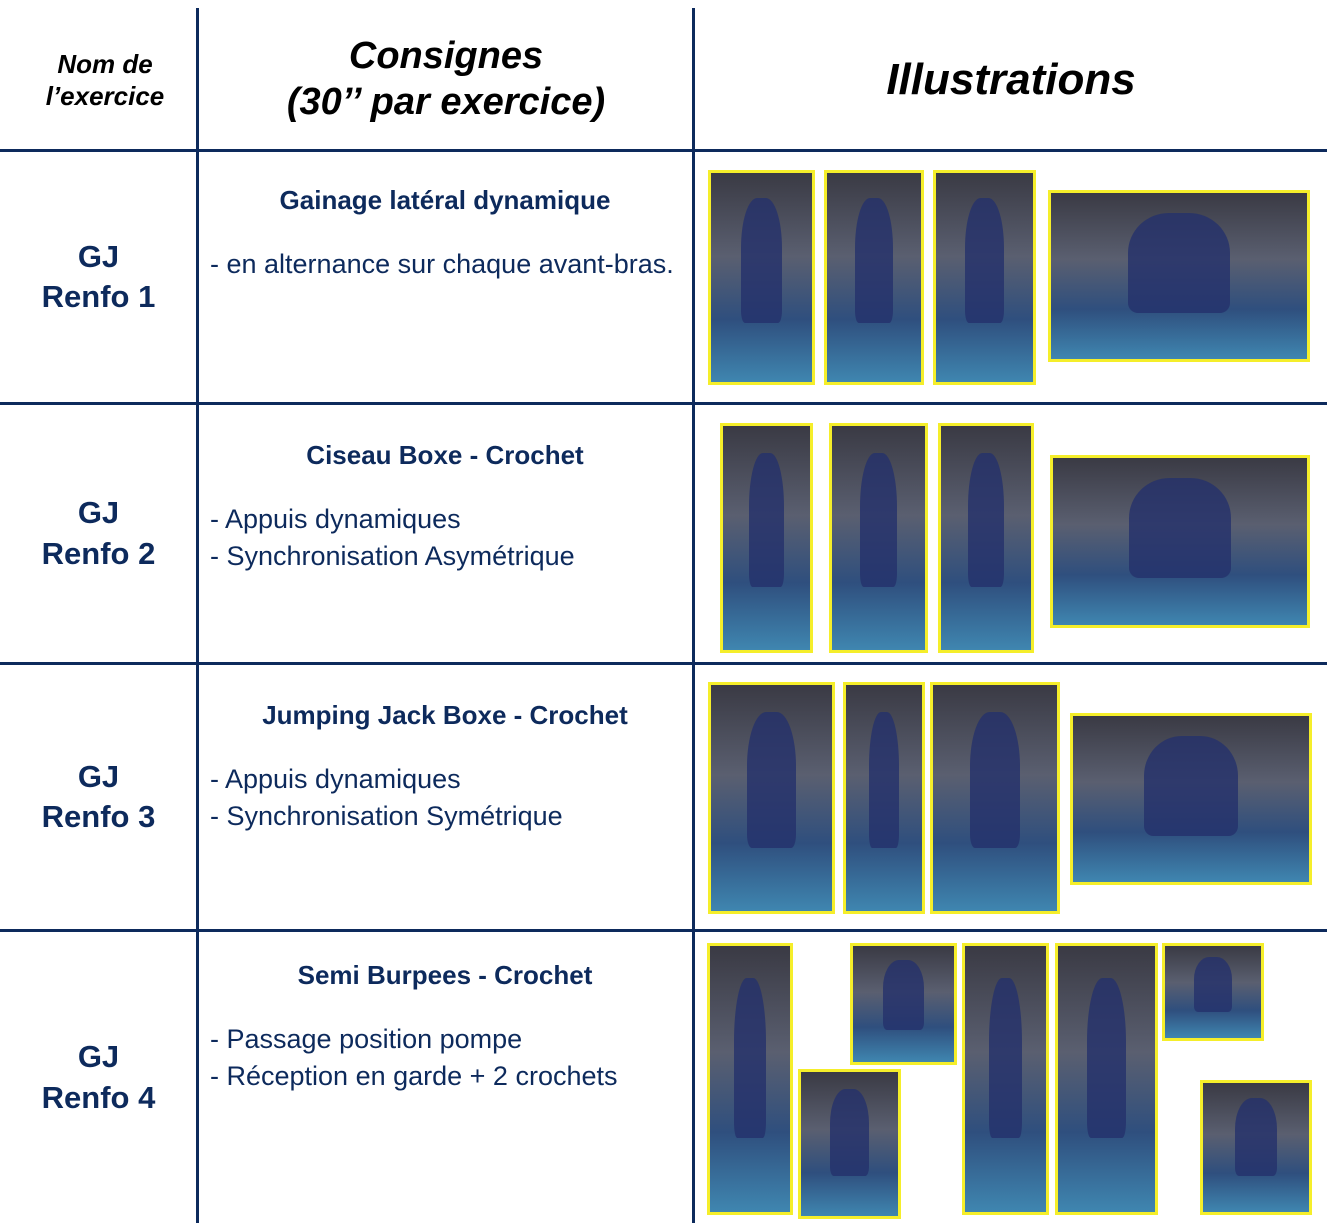 The height and width of the screenshot is (1223, 1327). I want to click on exercise-name: GJ Renfo 1, so click(98, 277).